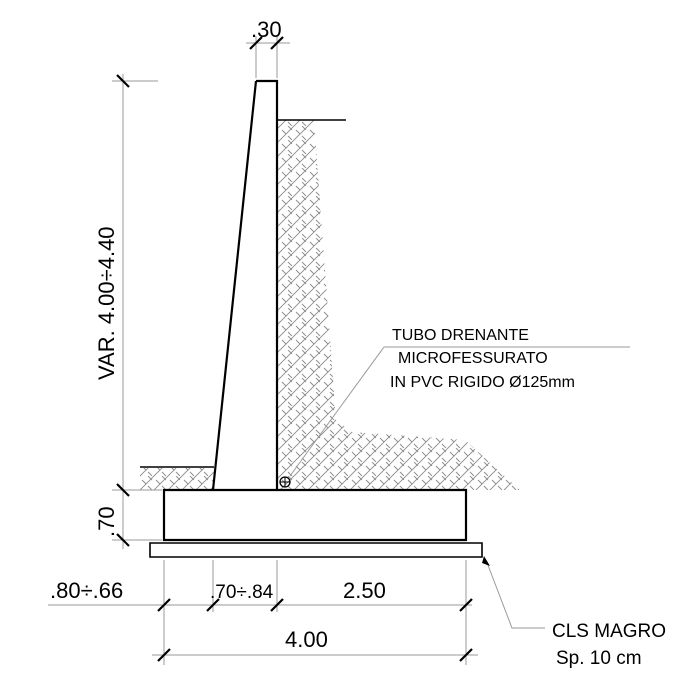 The width and height of the screenshot is (675, 673). I want to click on drain-note-line3: IN PVC RIGIDO Ø125mm, so click(482, 382).